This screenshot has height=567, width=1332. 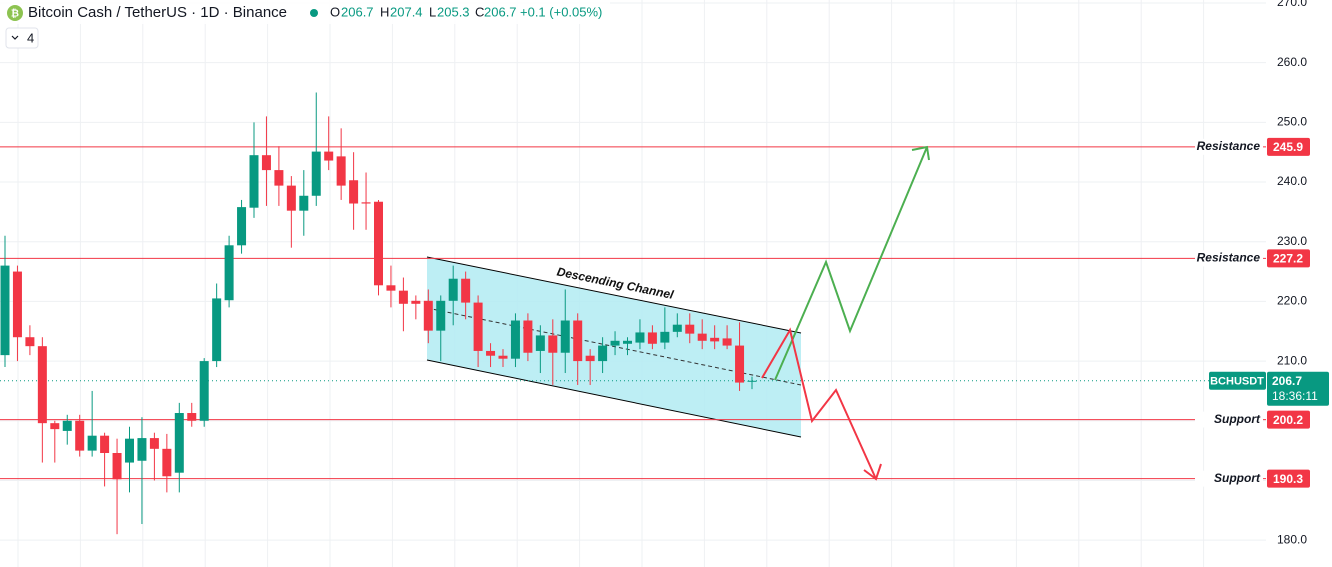 I want to click on bearish-path, so click(x=819, y=403).